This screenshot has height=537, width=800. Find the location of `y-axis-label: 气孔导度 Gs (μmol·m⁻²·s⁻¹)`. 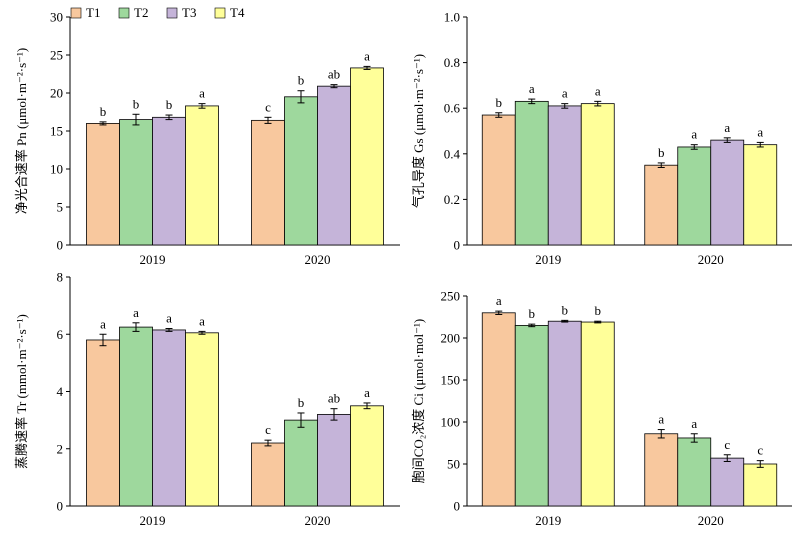

y-axis-label: 气孔导度 Gs (μmol·m⁻²·s⁻¹) is located at coordinates (418, 131).